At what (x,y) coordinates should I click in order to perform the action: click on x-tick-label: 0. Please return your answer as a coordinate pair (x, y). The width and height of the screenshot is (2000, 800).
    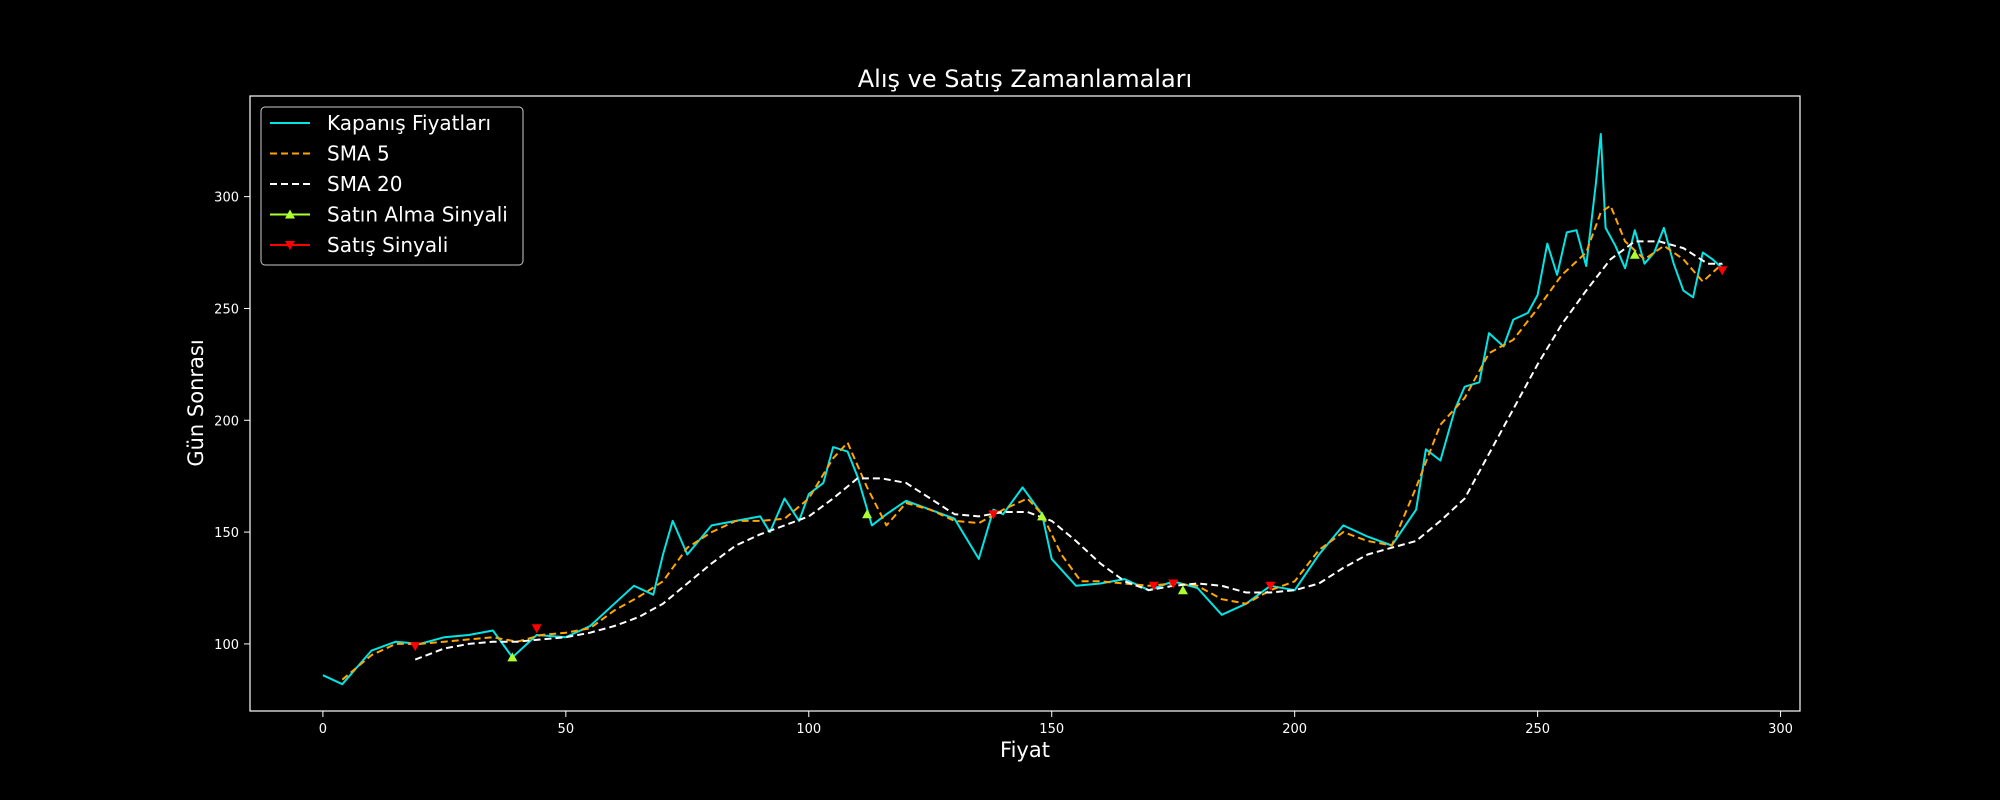
    Looking at the image, I should click on (323, 729).